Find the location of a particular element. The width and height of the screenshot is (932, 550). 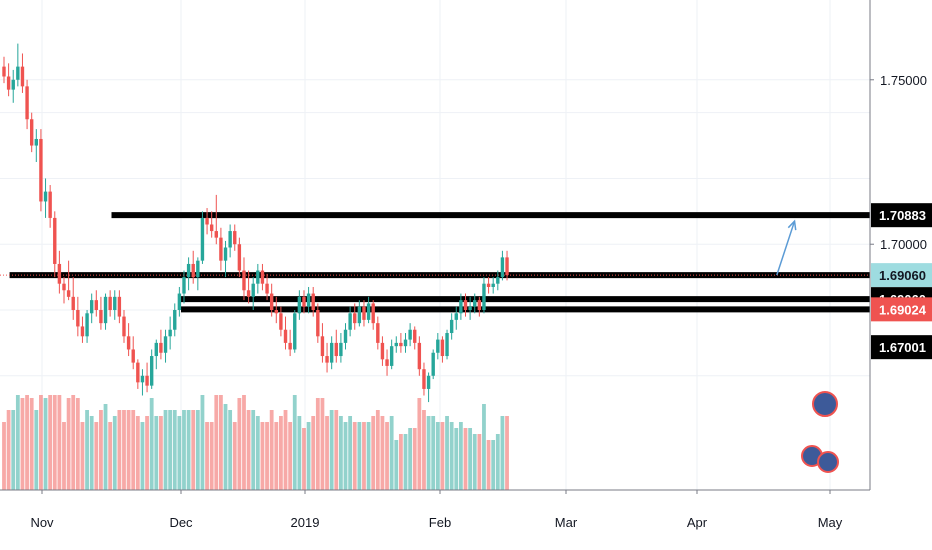

drawing-overlay is located at coordinates (786, 247).